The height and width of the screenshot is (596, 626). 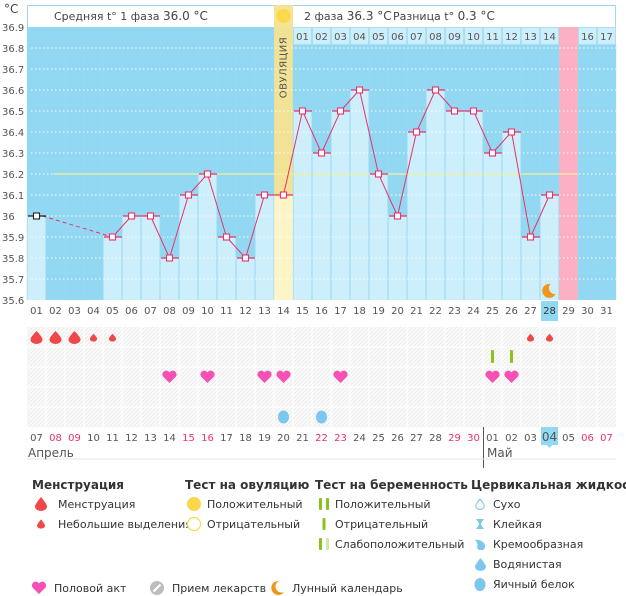 I want to click on phase2-label: 2 фаза, so click(x=324, y=16).